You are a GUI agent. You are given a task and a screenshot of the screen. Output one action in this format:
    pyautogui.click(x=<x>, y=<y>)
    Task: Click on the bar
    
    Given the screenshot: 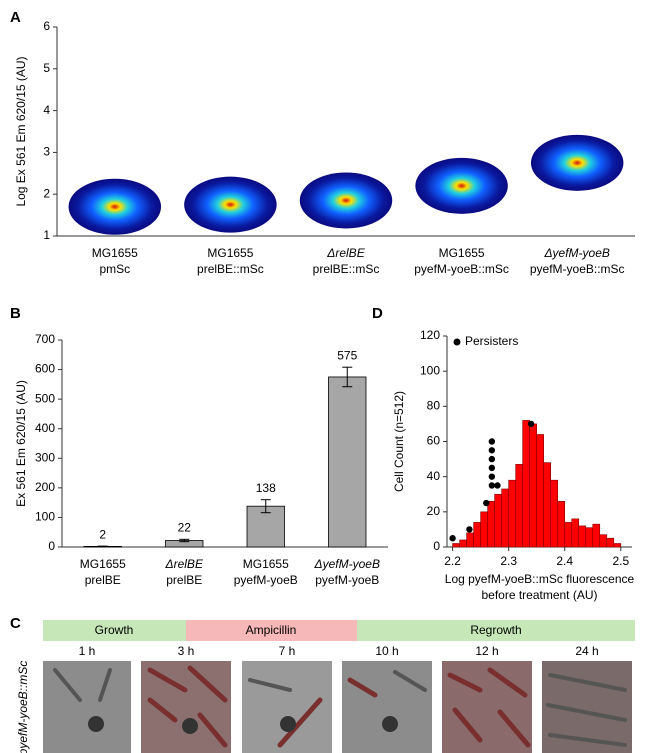 What is the action you would take?
    pyautogui.click(x=347, y=462)
    